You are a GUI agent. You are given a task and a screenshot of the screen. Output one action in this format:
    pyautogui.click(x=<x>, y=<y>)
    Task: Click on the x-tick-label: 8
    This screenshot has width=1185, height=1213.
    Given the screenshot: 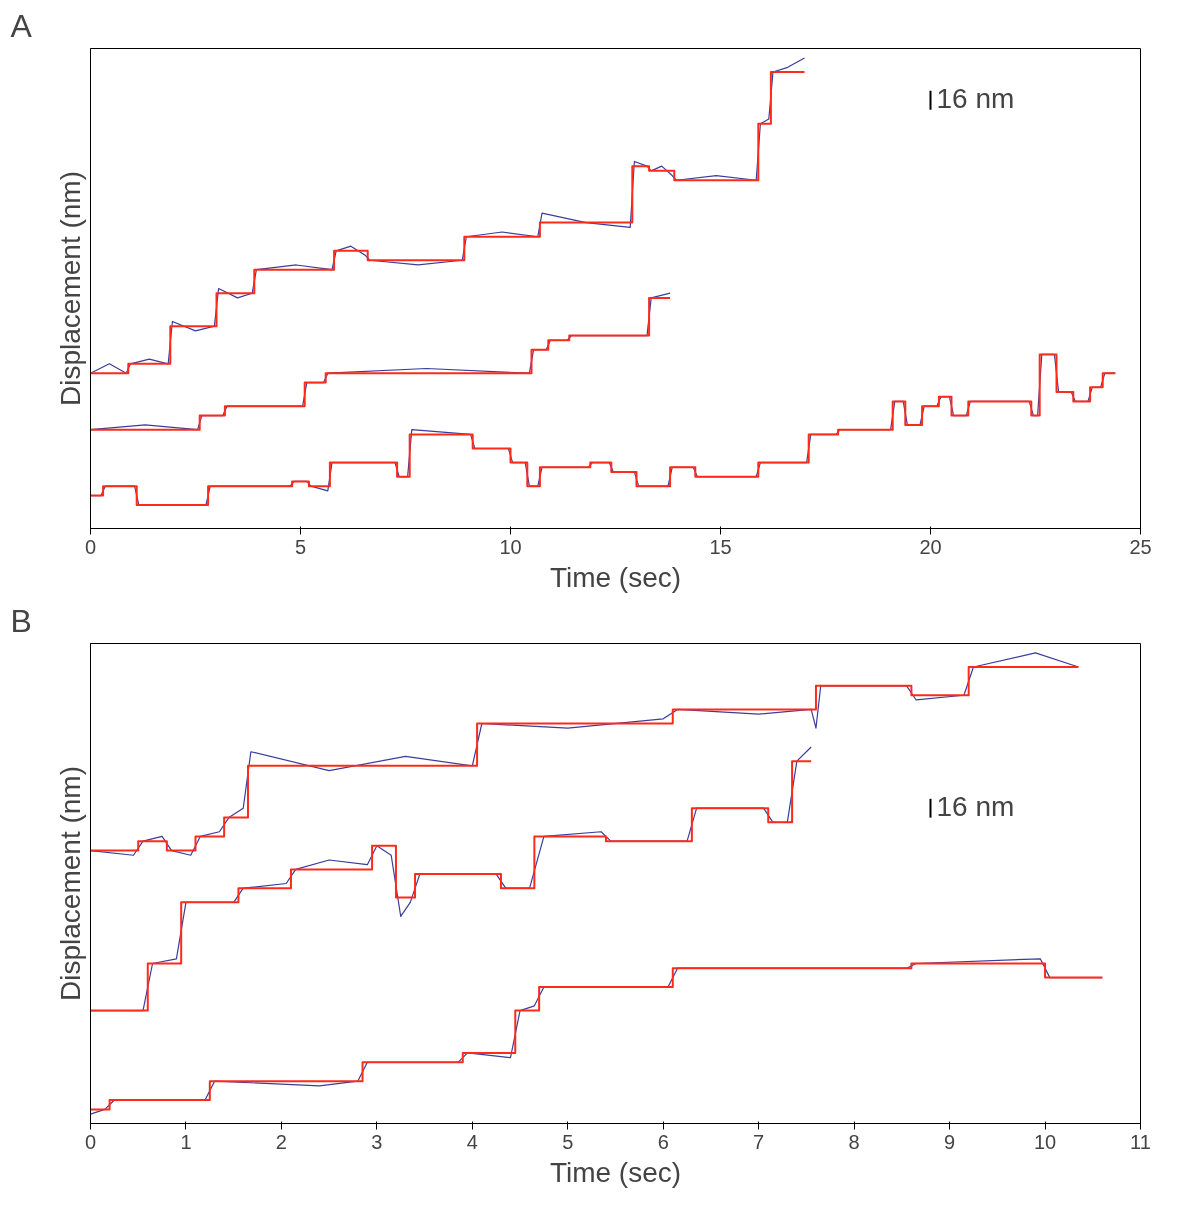 What is the action you would take?
    pyautogui.click(x=854, y=1141)
    